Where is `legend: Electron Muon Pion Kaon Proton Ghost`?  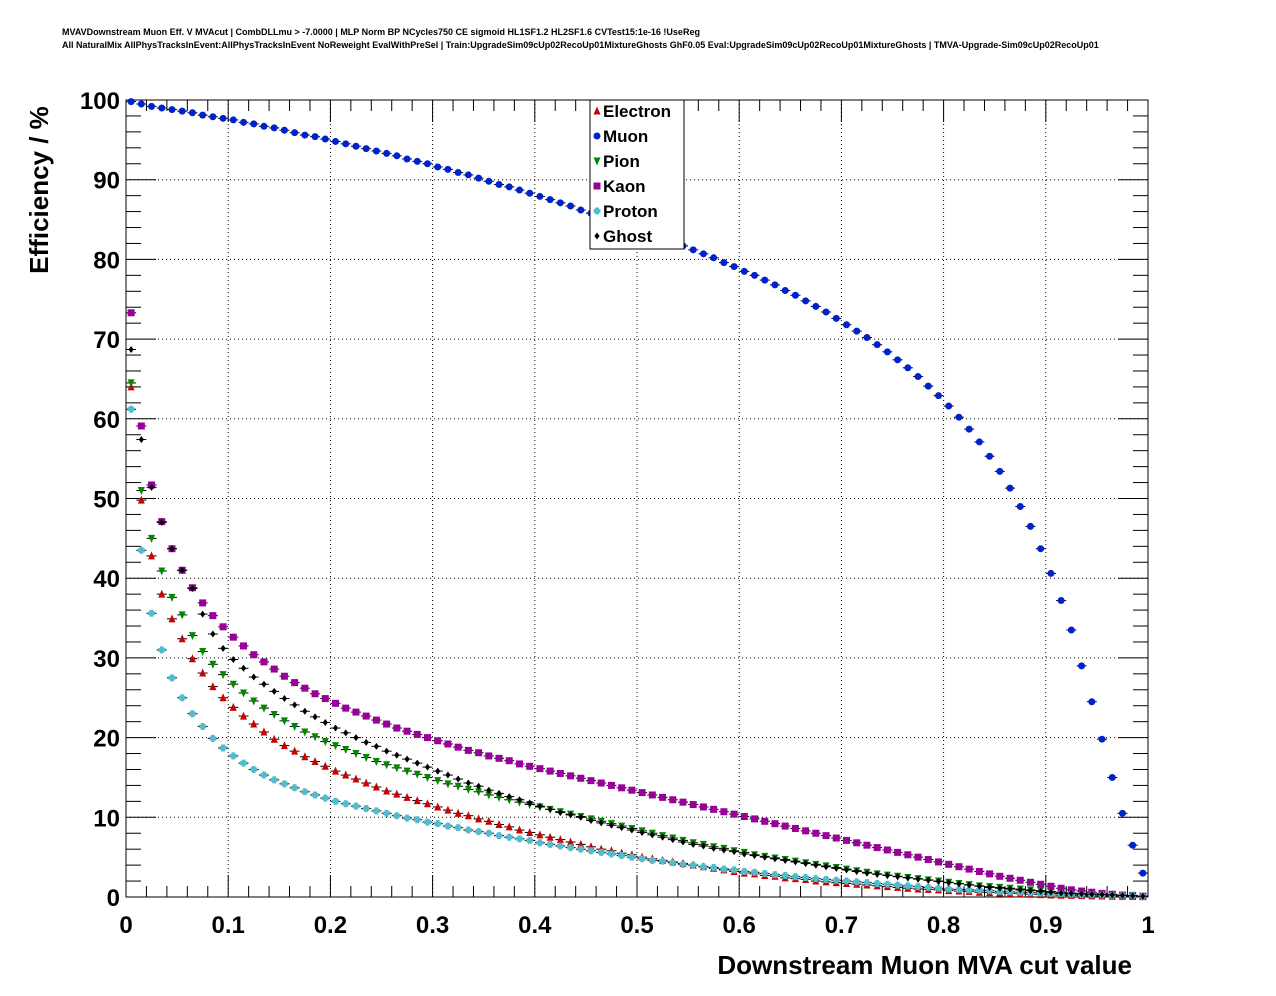
legend: Electron Muon Pion Kaon Proton Ghost is located at coordinates (637, 174).